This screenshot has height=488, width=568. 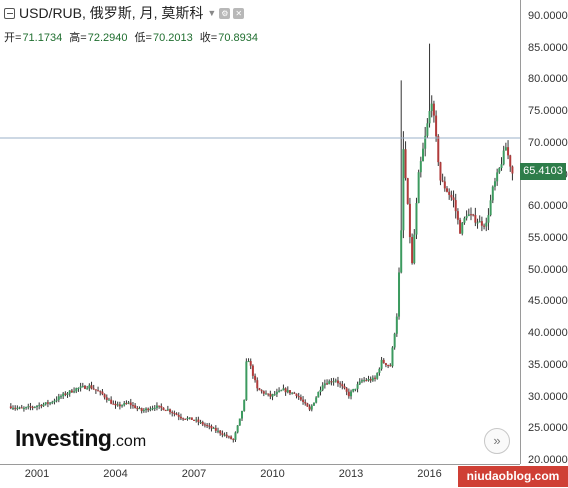 I want to click on chevron-down-icon: ▼, so click(x=212, y=13).